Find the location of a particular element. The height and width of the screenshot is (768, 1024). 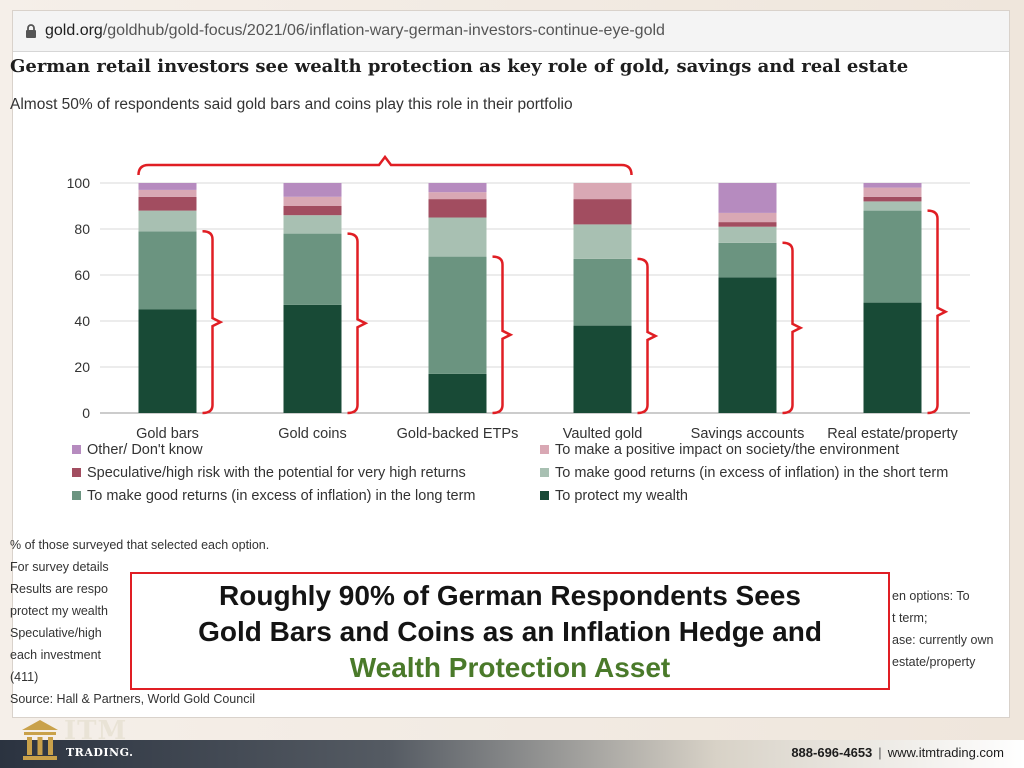

legend-item: Other/ Don't know is located at coordinates (306, 449).